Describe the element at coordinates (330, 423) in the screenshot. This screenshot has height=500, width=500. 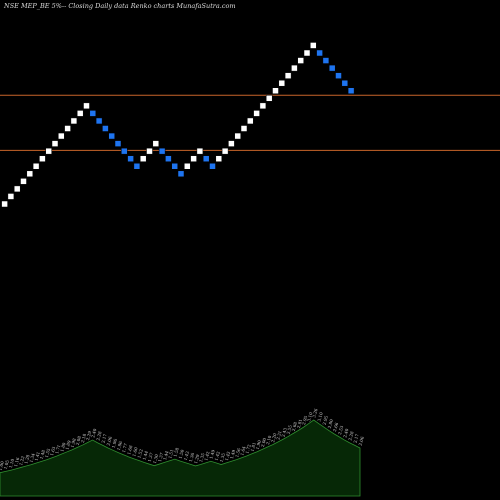
I see `volume-label: 2.80` at that location.